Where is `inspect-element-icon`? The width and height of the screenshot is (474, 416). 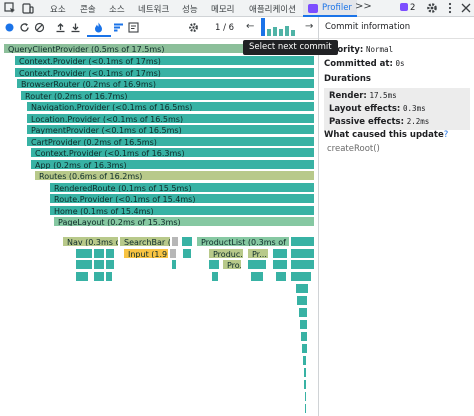 inspect-element-icon is located at coordinates (10, 8).